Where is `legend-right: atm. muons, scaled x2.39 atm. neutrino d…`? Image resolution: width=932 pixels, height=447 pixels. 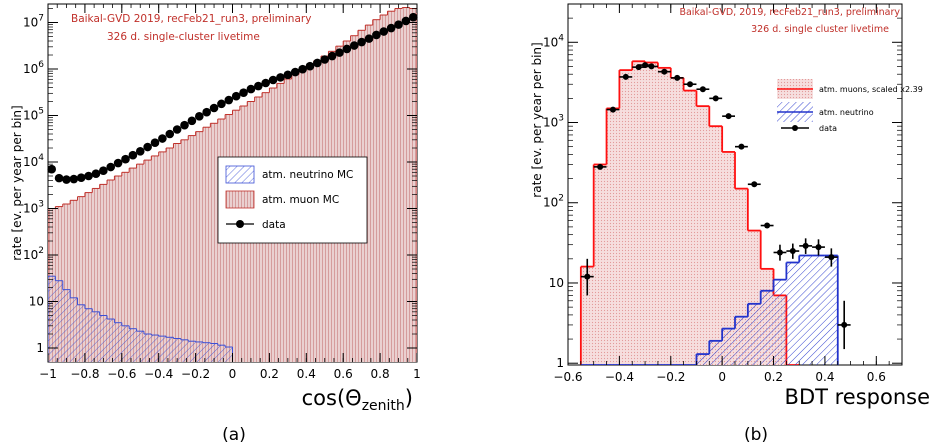 legend-right: atm. muons, scaled x2.39 atm. neutrino d… is located at coordinates (850, 106).